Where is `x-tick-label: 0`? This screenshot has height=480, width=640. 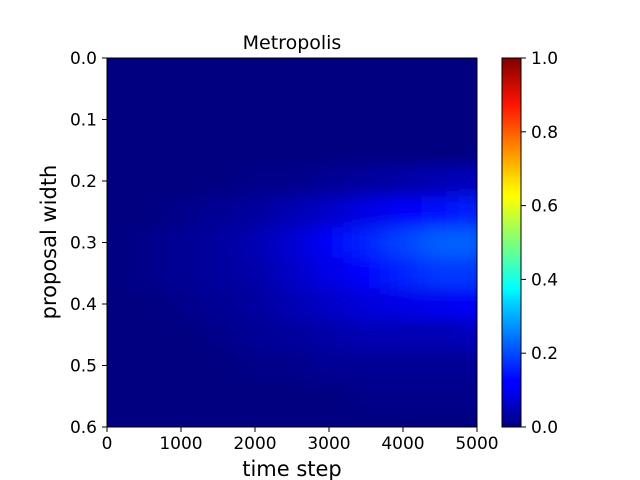
x-tick-label: 0 is located at coordinates (107, 444).